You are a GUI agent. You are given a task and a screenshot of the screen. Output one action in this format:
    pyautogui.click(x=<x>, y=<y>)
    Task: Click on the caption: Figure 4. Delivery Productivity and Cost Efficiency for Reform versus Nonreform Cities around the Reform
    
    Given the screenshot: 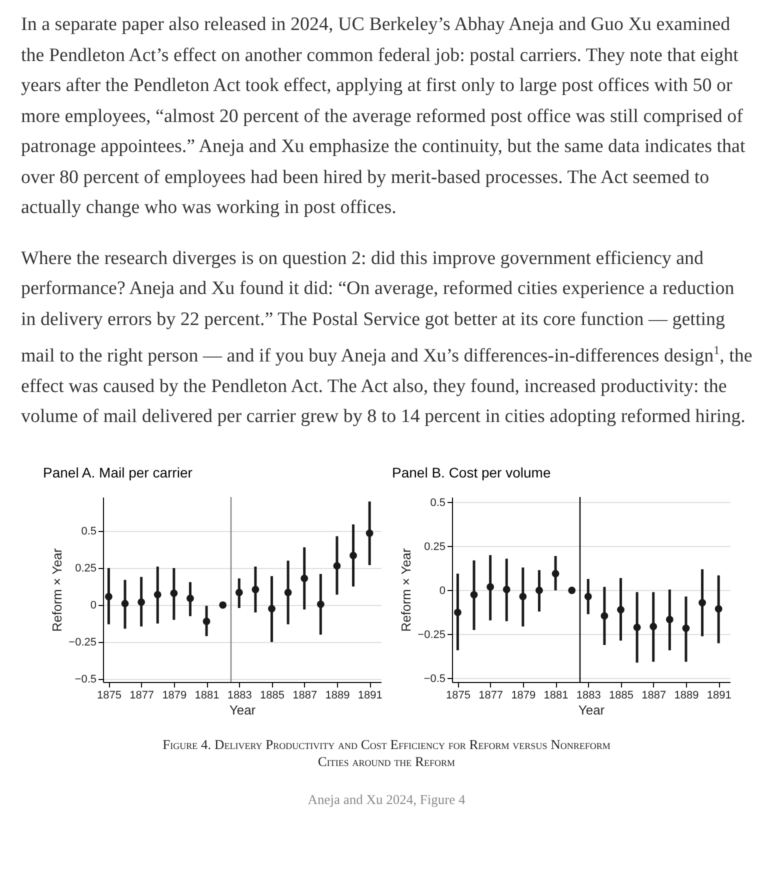 What is the action you would take?
    pyautogui.click(x=387, y=753)
    